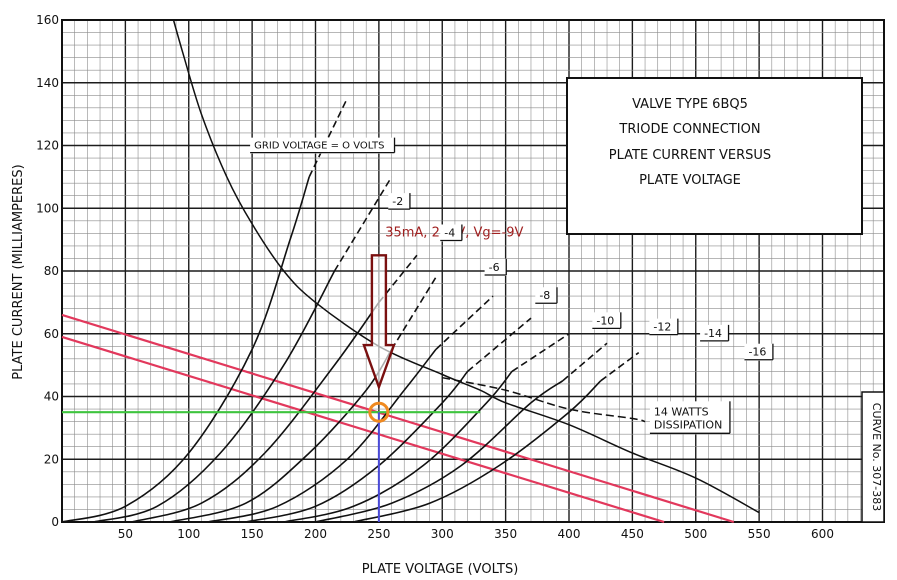 Image resolution: width=897 pixels, height=580 pixels. I want to click on x-tick-label: 300, so click(442, 534).